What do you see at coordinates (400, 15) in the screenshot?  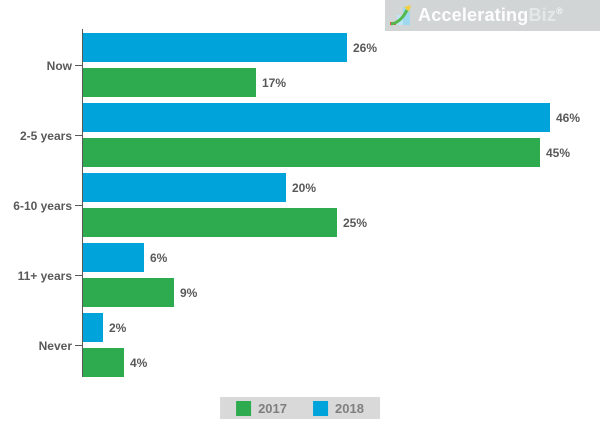 I see `growth-chart-icon` at bounding box center [400, 15].